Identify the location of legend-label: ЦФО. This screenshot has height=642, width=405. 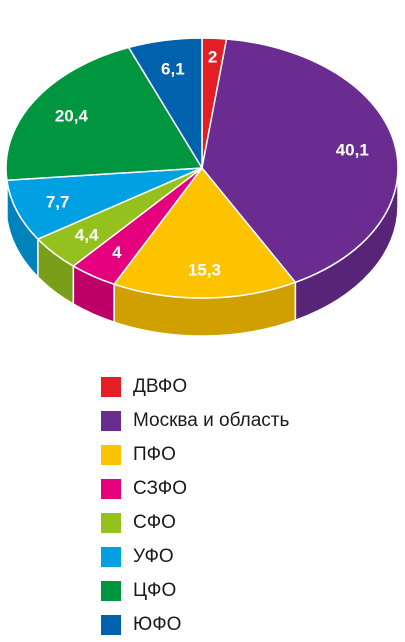
(155, 590).